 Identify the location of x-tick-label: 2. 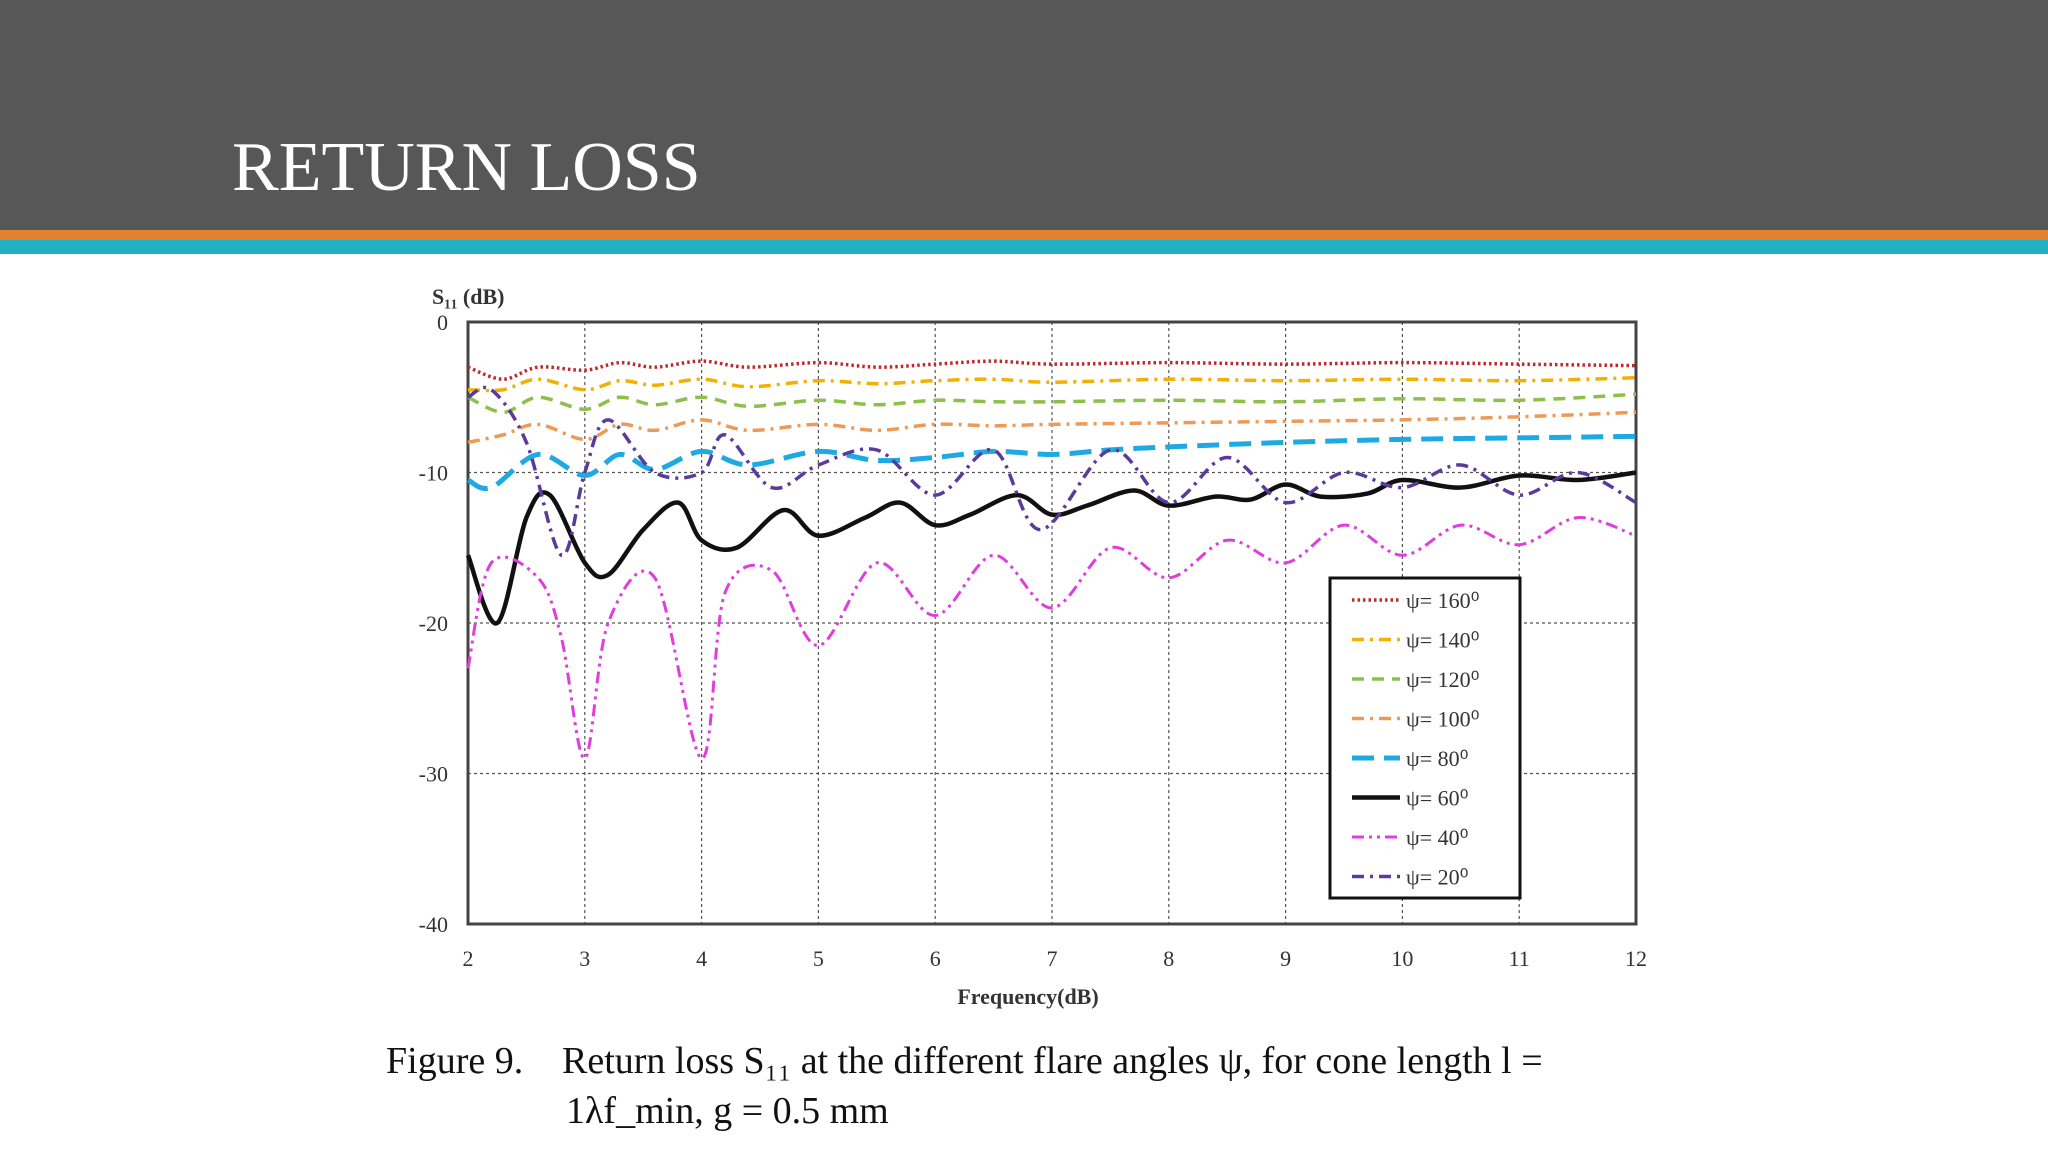
(468, 958).